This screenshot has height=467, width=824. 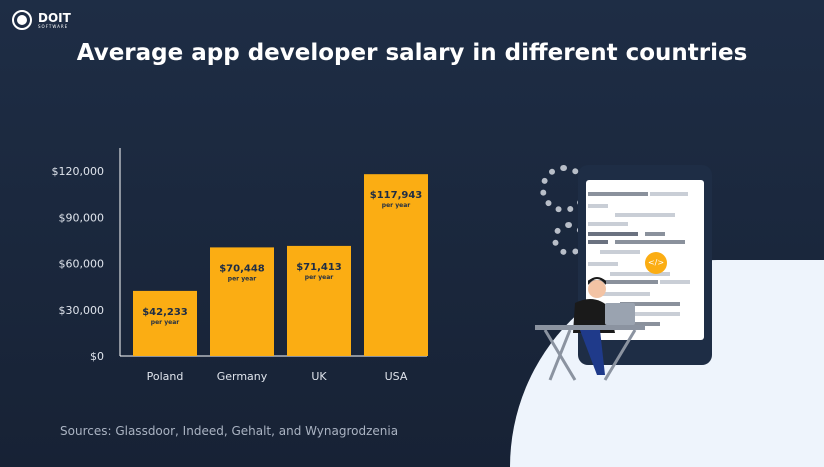 I want to click on developer-illustration, so click(x=590, y=329).